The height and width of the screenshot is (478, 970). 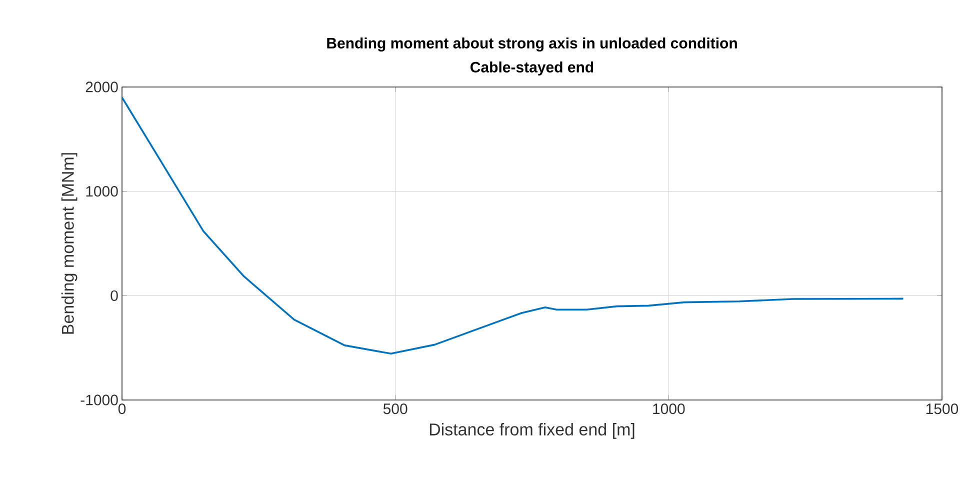 I want to click on x-tick-label: 0, so click(x=122, y=409).